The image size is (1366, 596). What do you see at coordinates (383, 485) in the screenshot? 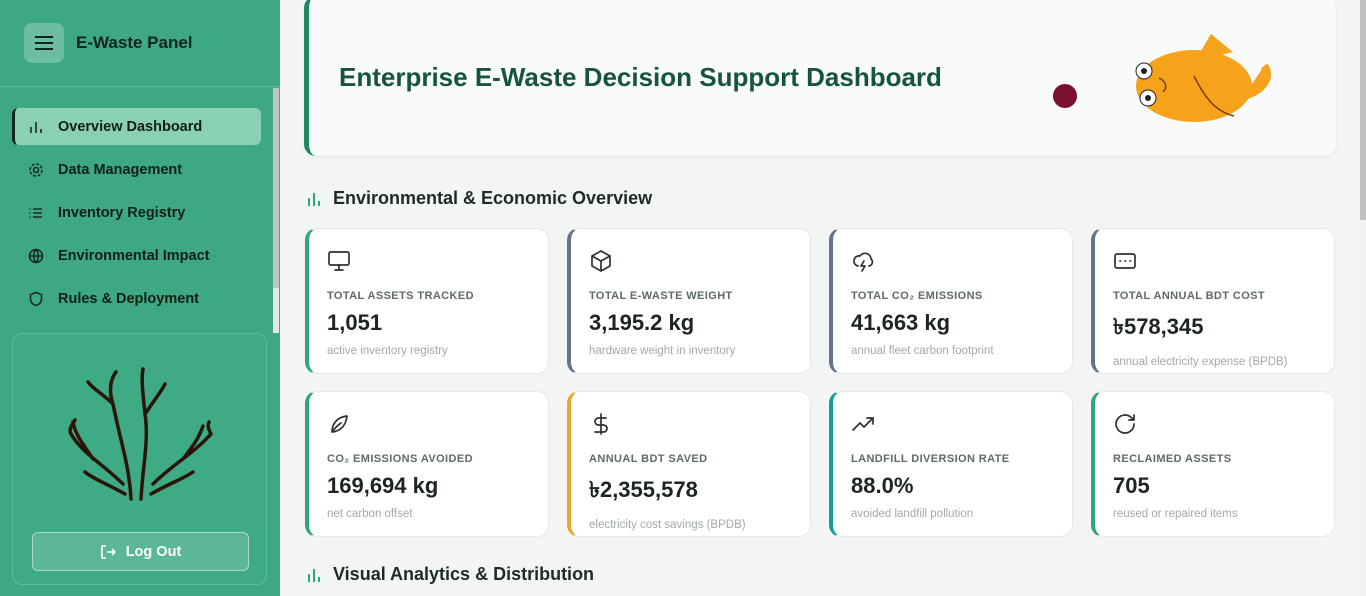
I see `kpi-value: 169,694 kg` at bounding box center [383, 485].